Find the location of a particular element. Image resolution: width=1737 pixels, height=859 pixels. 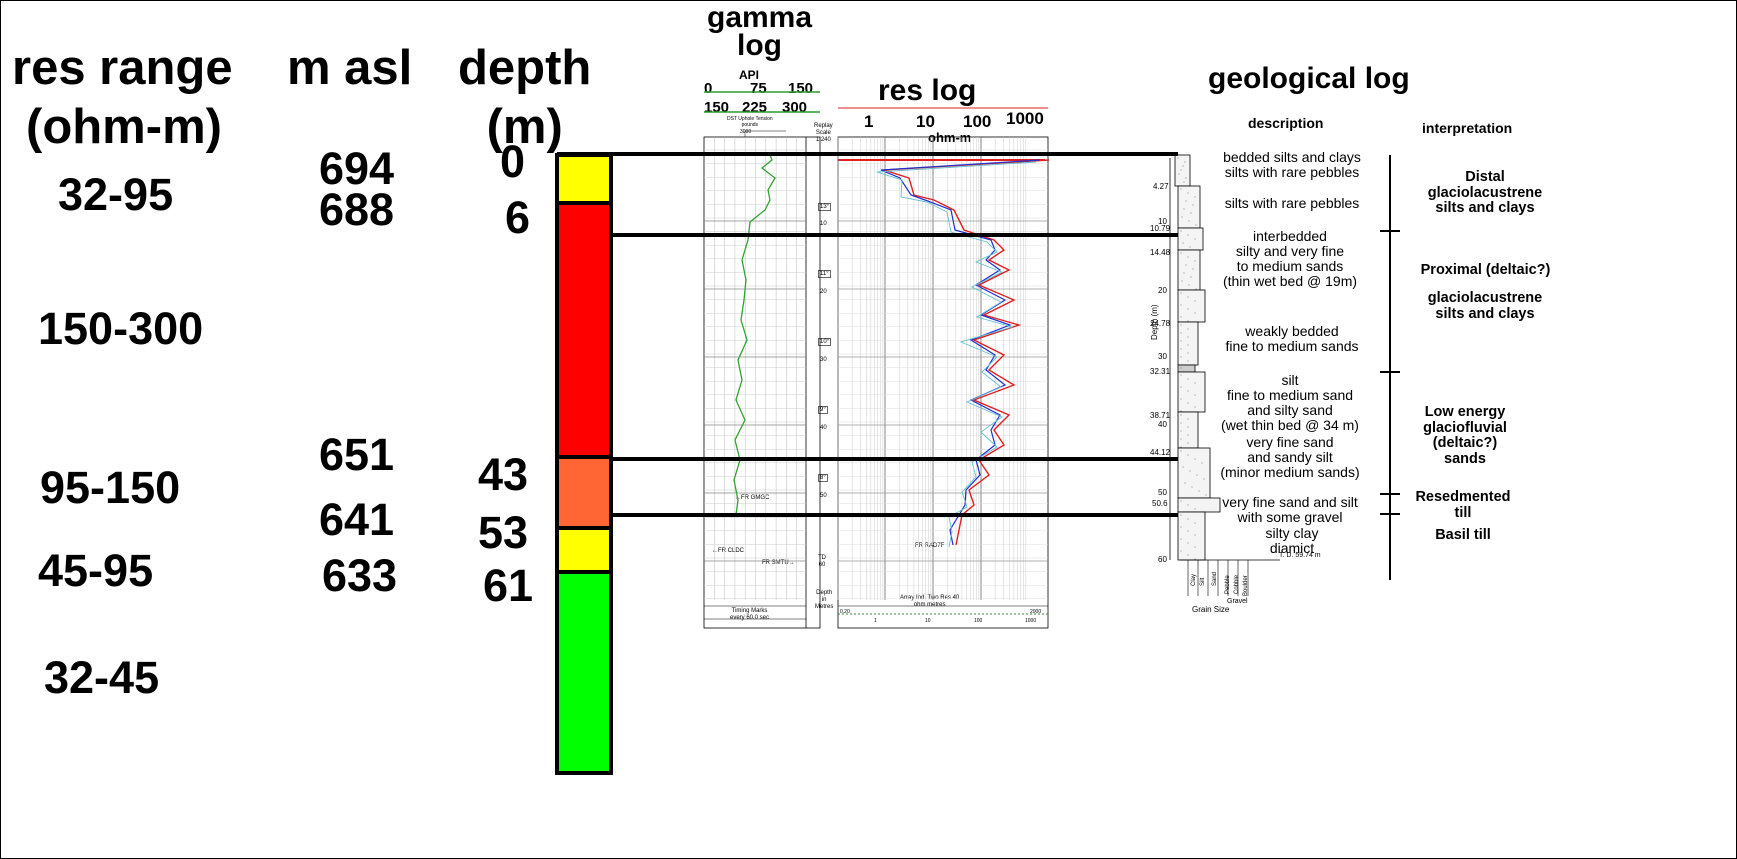

res-range-value: 32-95 is located at coordinates (116, 194).